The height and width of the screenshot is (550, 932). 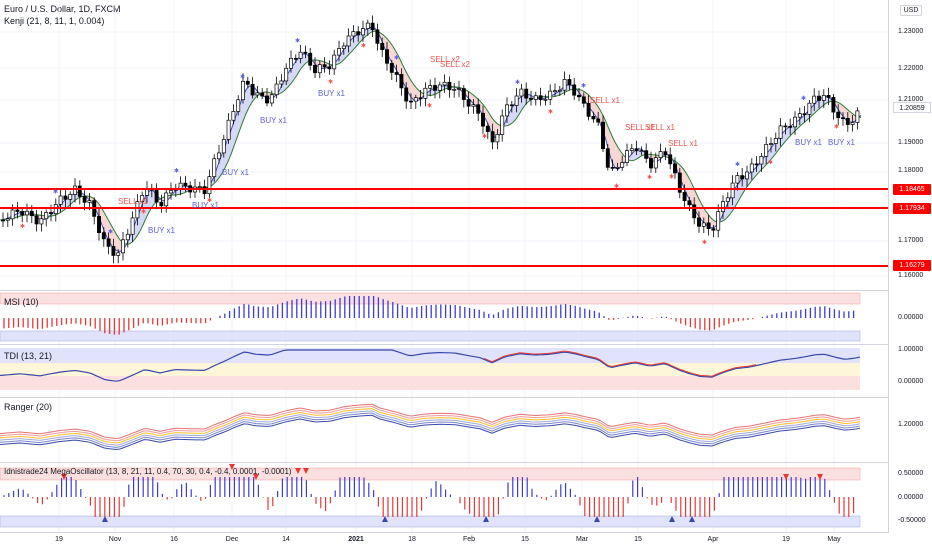 What do you see at coordinates (911, 497) in the screenshot?
I see `mega-axis-label: 0.00000` at bounding box center [911, 497].